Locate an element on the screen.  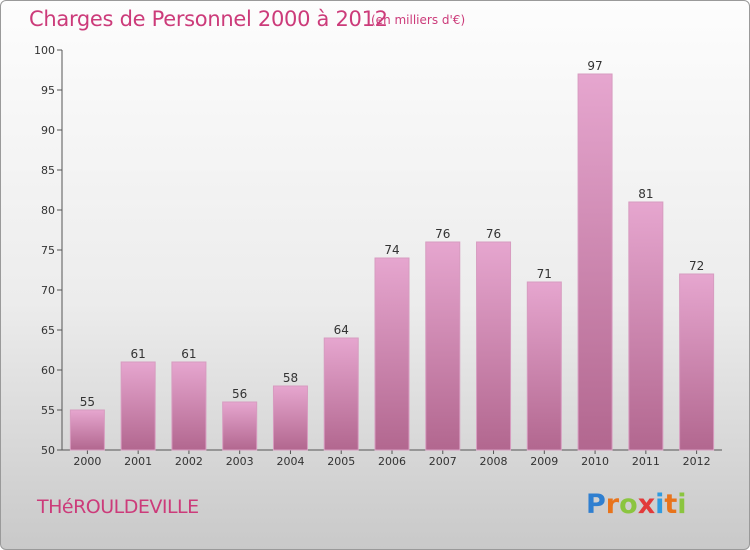
x-tick-label: 2004 is located at coordinates (290, 461).